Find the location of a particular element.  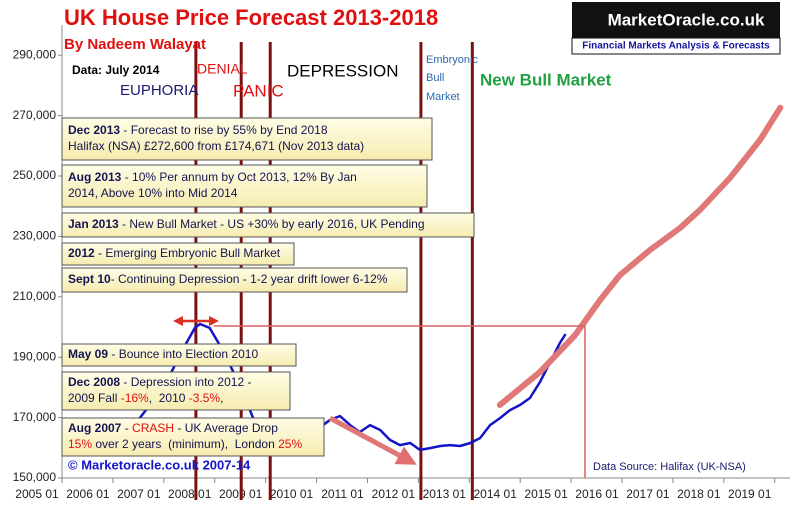

annotation-text: Aug 2007 - CRASH - UK Average Drop is located at coordinates (173, 428).